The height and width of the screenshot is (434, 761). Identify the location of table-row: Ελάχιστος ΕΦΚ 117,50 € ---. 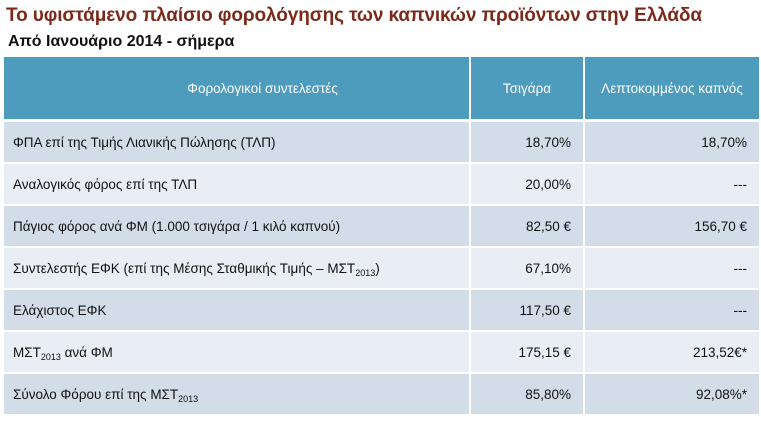
(381, 310).